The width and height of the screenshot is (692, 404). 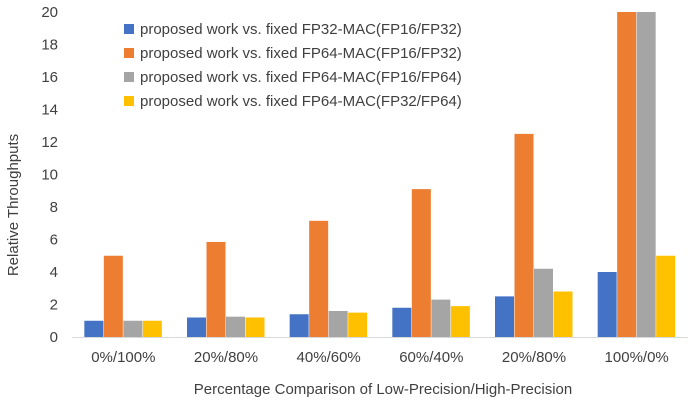 I want to click on x-tick-label: 0%/100%, so click(x=123, y=357).